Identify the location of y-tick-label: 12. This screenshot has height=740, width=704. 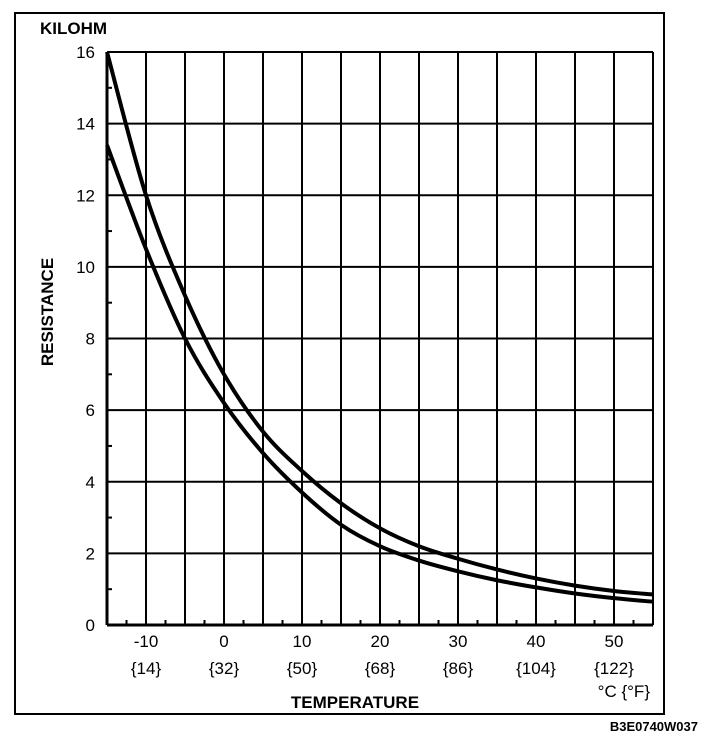
(85, 195).